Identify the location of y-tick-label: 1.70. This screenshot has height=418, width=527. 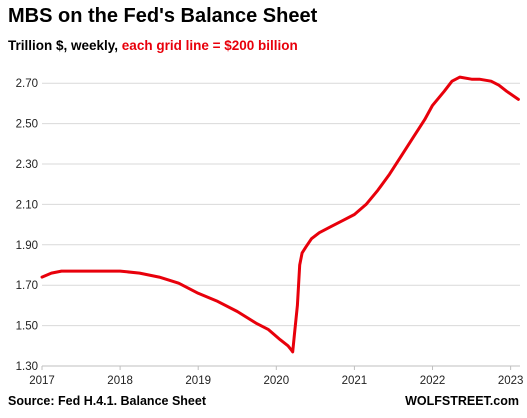
(27, 286).